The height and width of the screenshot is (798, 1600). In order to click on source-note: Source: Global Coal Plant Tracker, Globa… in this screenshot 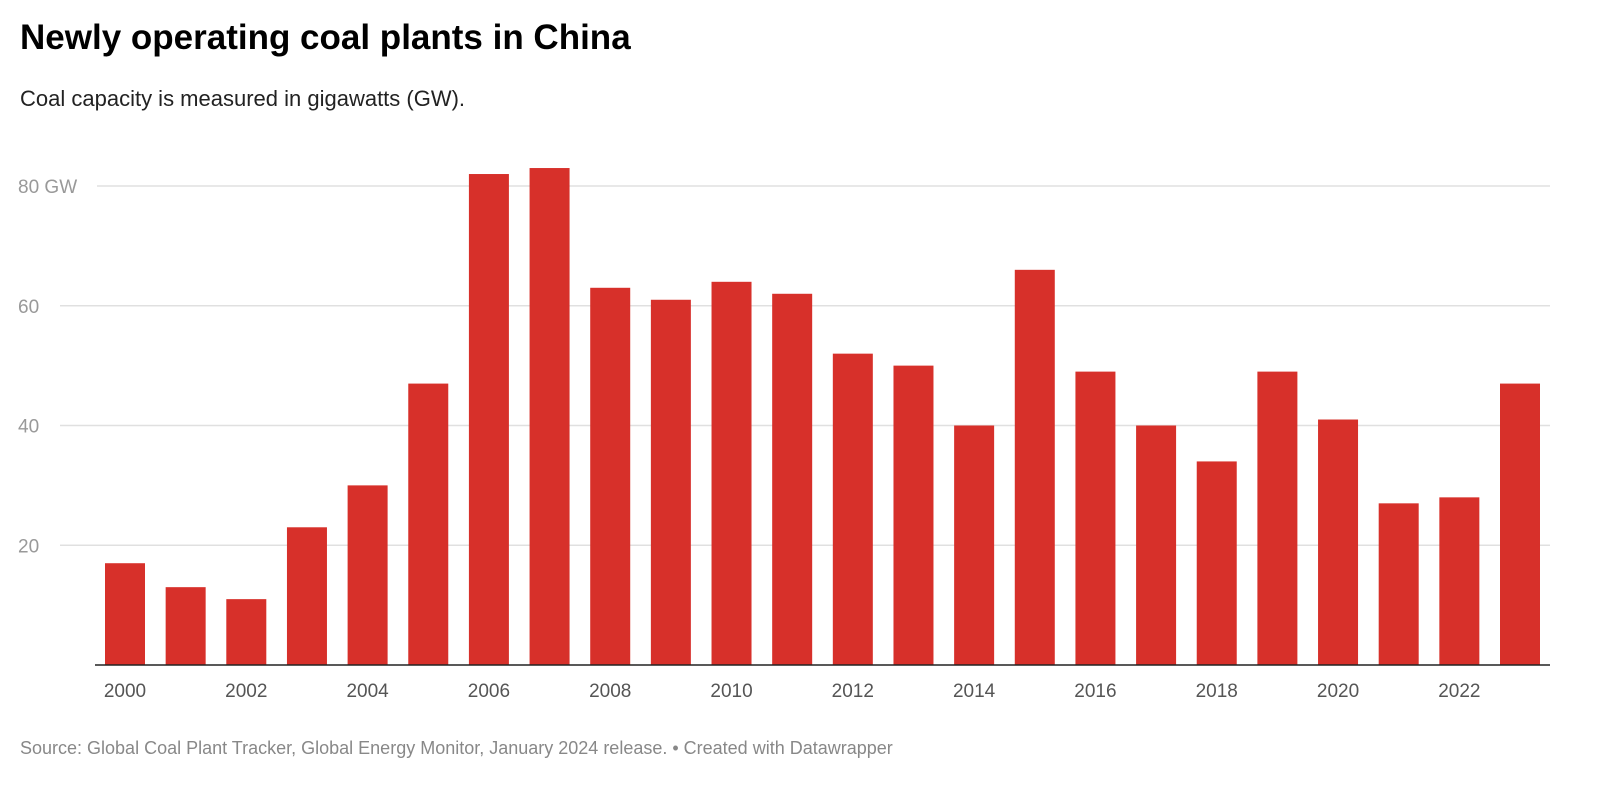, I will do `click(456, 748)`.